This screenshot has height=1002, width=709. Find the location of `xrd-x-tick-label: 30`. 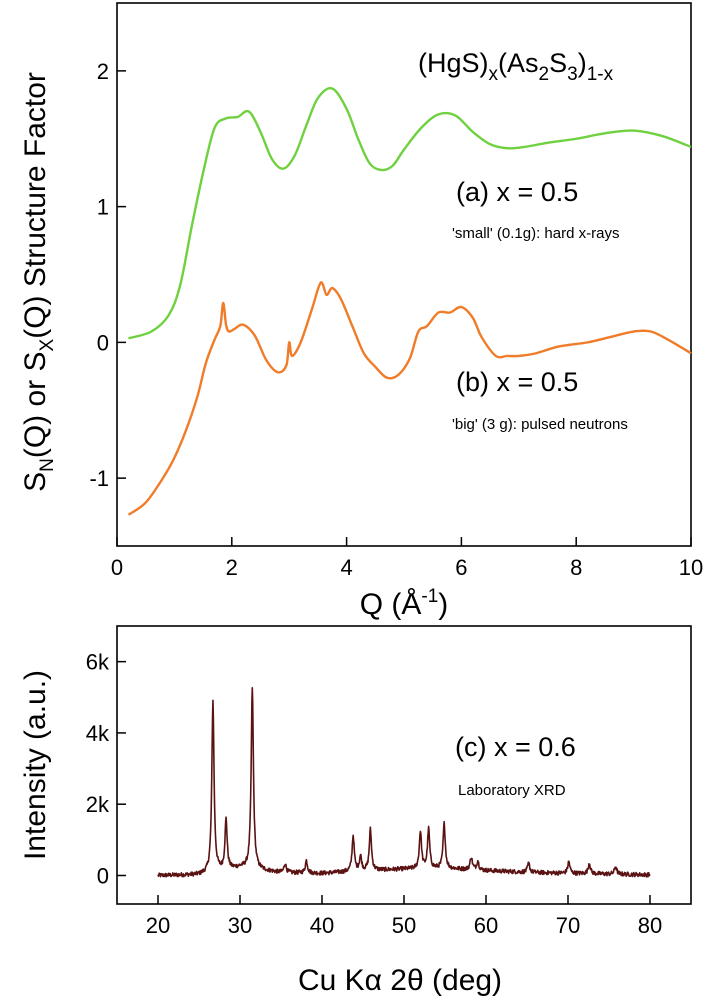

xrd-x-tick-label: 30 is located at coordinates (240, 925).